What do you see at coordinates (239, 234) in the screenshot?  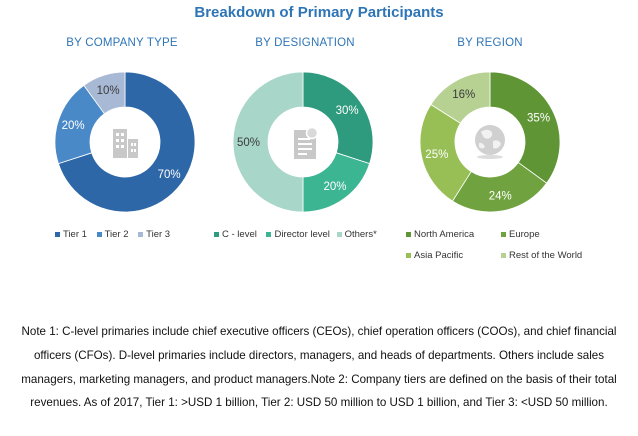 I see `legend-label: C - level` at bounding box center [239, 234].